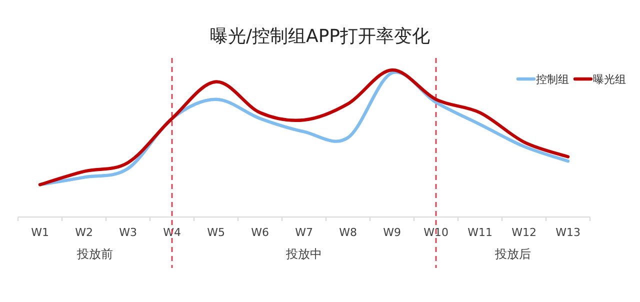 This screenshot has height=302, width=640. I want to click on x-tick-label: W1, so click(40, 232).